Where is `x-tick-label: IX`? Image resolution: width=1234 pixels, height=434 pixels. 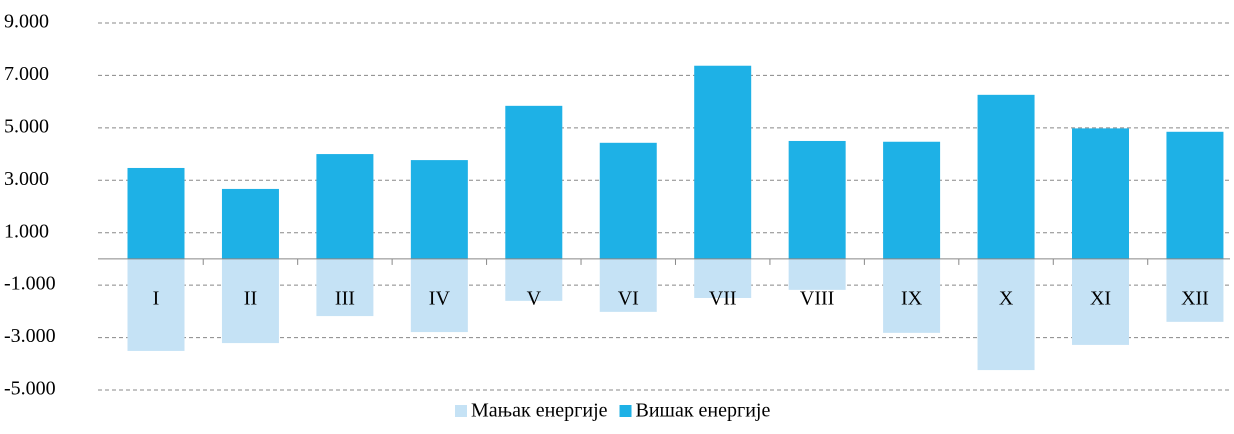 x-tick-label: IX is located at coordinates (912, 299).